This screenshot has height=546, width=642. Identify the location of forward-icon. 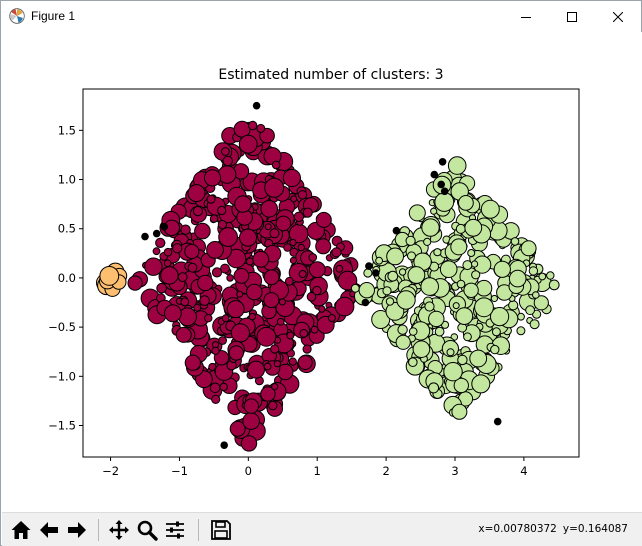
(77, 530).